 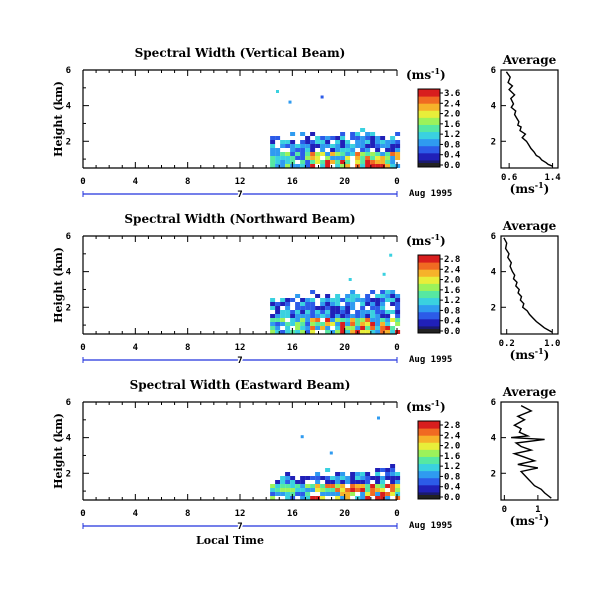 What do you see at coordinates (522, 355) in the screenshot?
I see `unit-text: (ms` at bounding box center [522, 355].